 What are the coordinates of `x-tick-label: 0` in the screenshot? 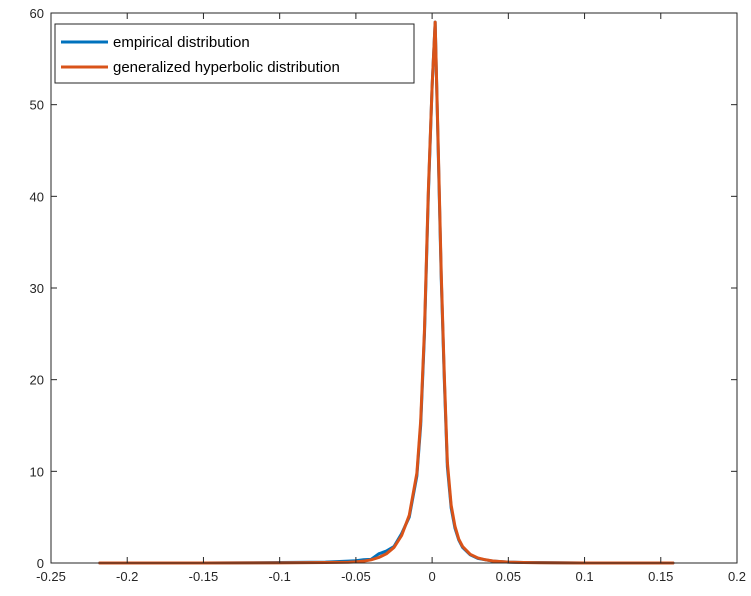 It's located at (431, 576).